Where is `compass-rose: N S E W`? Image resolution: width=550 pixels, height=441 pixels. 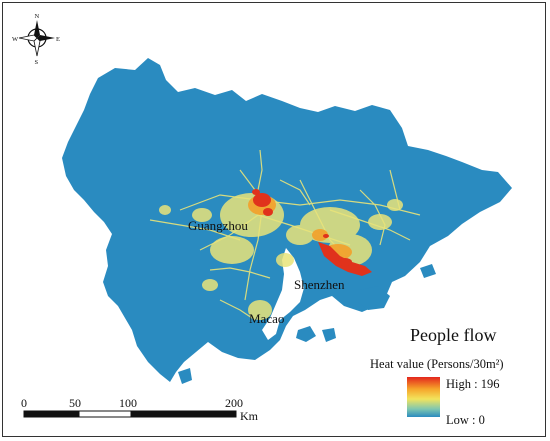 compass-rose: N S E W is located at coordinates (36, 39).